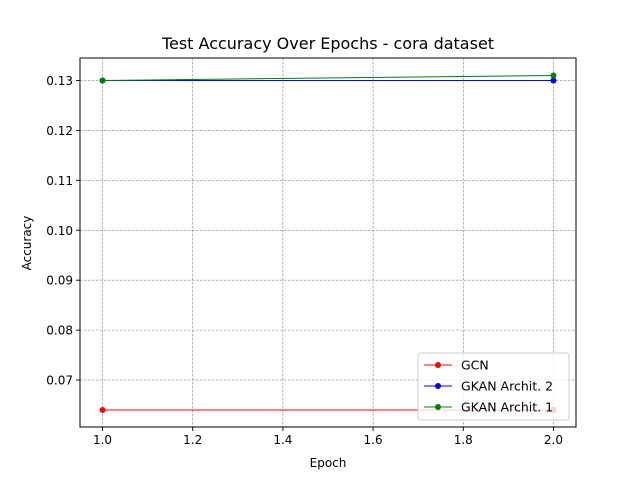  What do you see at coordinates (59, 281) in the screenshot?
I see `y-tick-label: 0.09` at bounding box center [59, 281].